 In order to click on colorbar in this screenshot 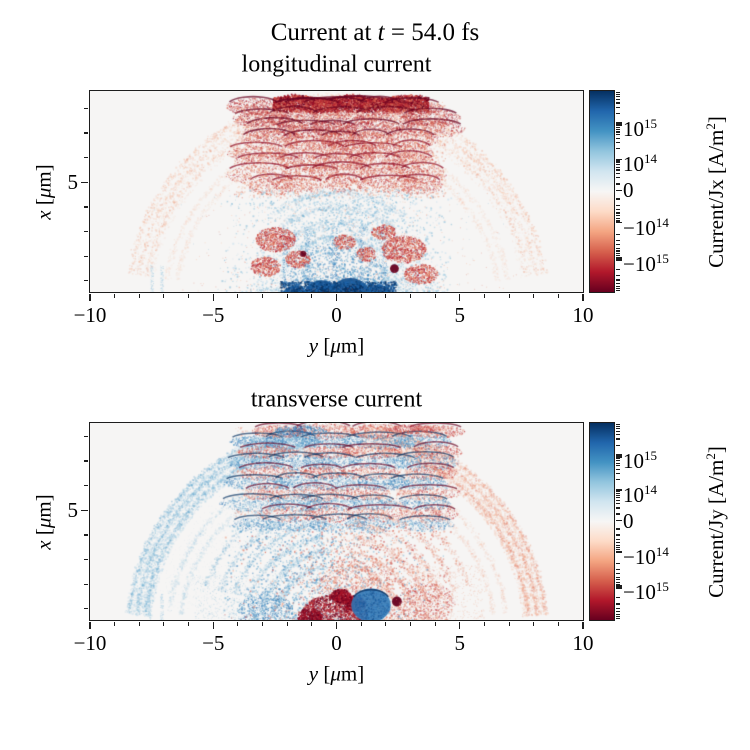, I will do `click(602, 521)`.